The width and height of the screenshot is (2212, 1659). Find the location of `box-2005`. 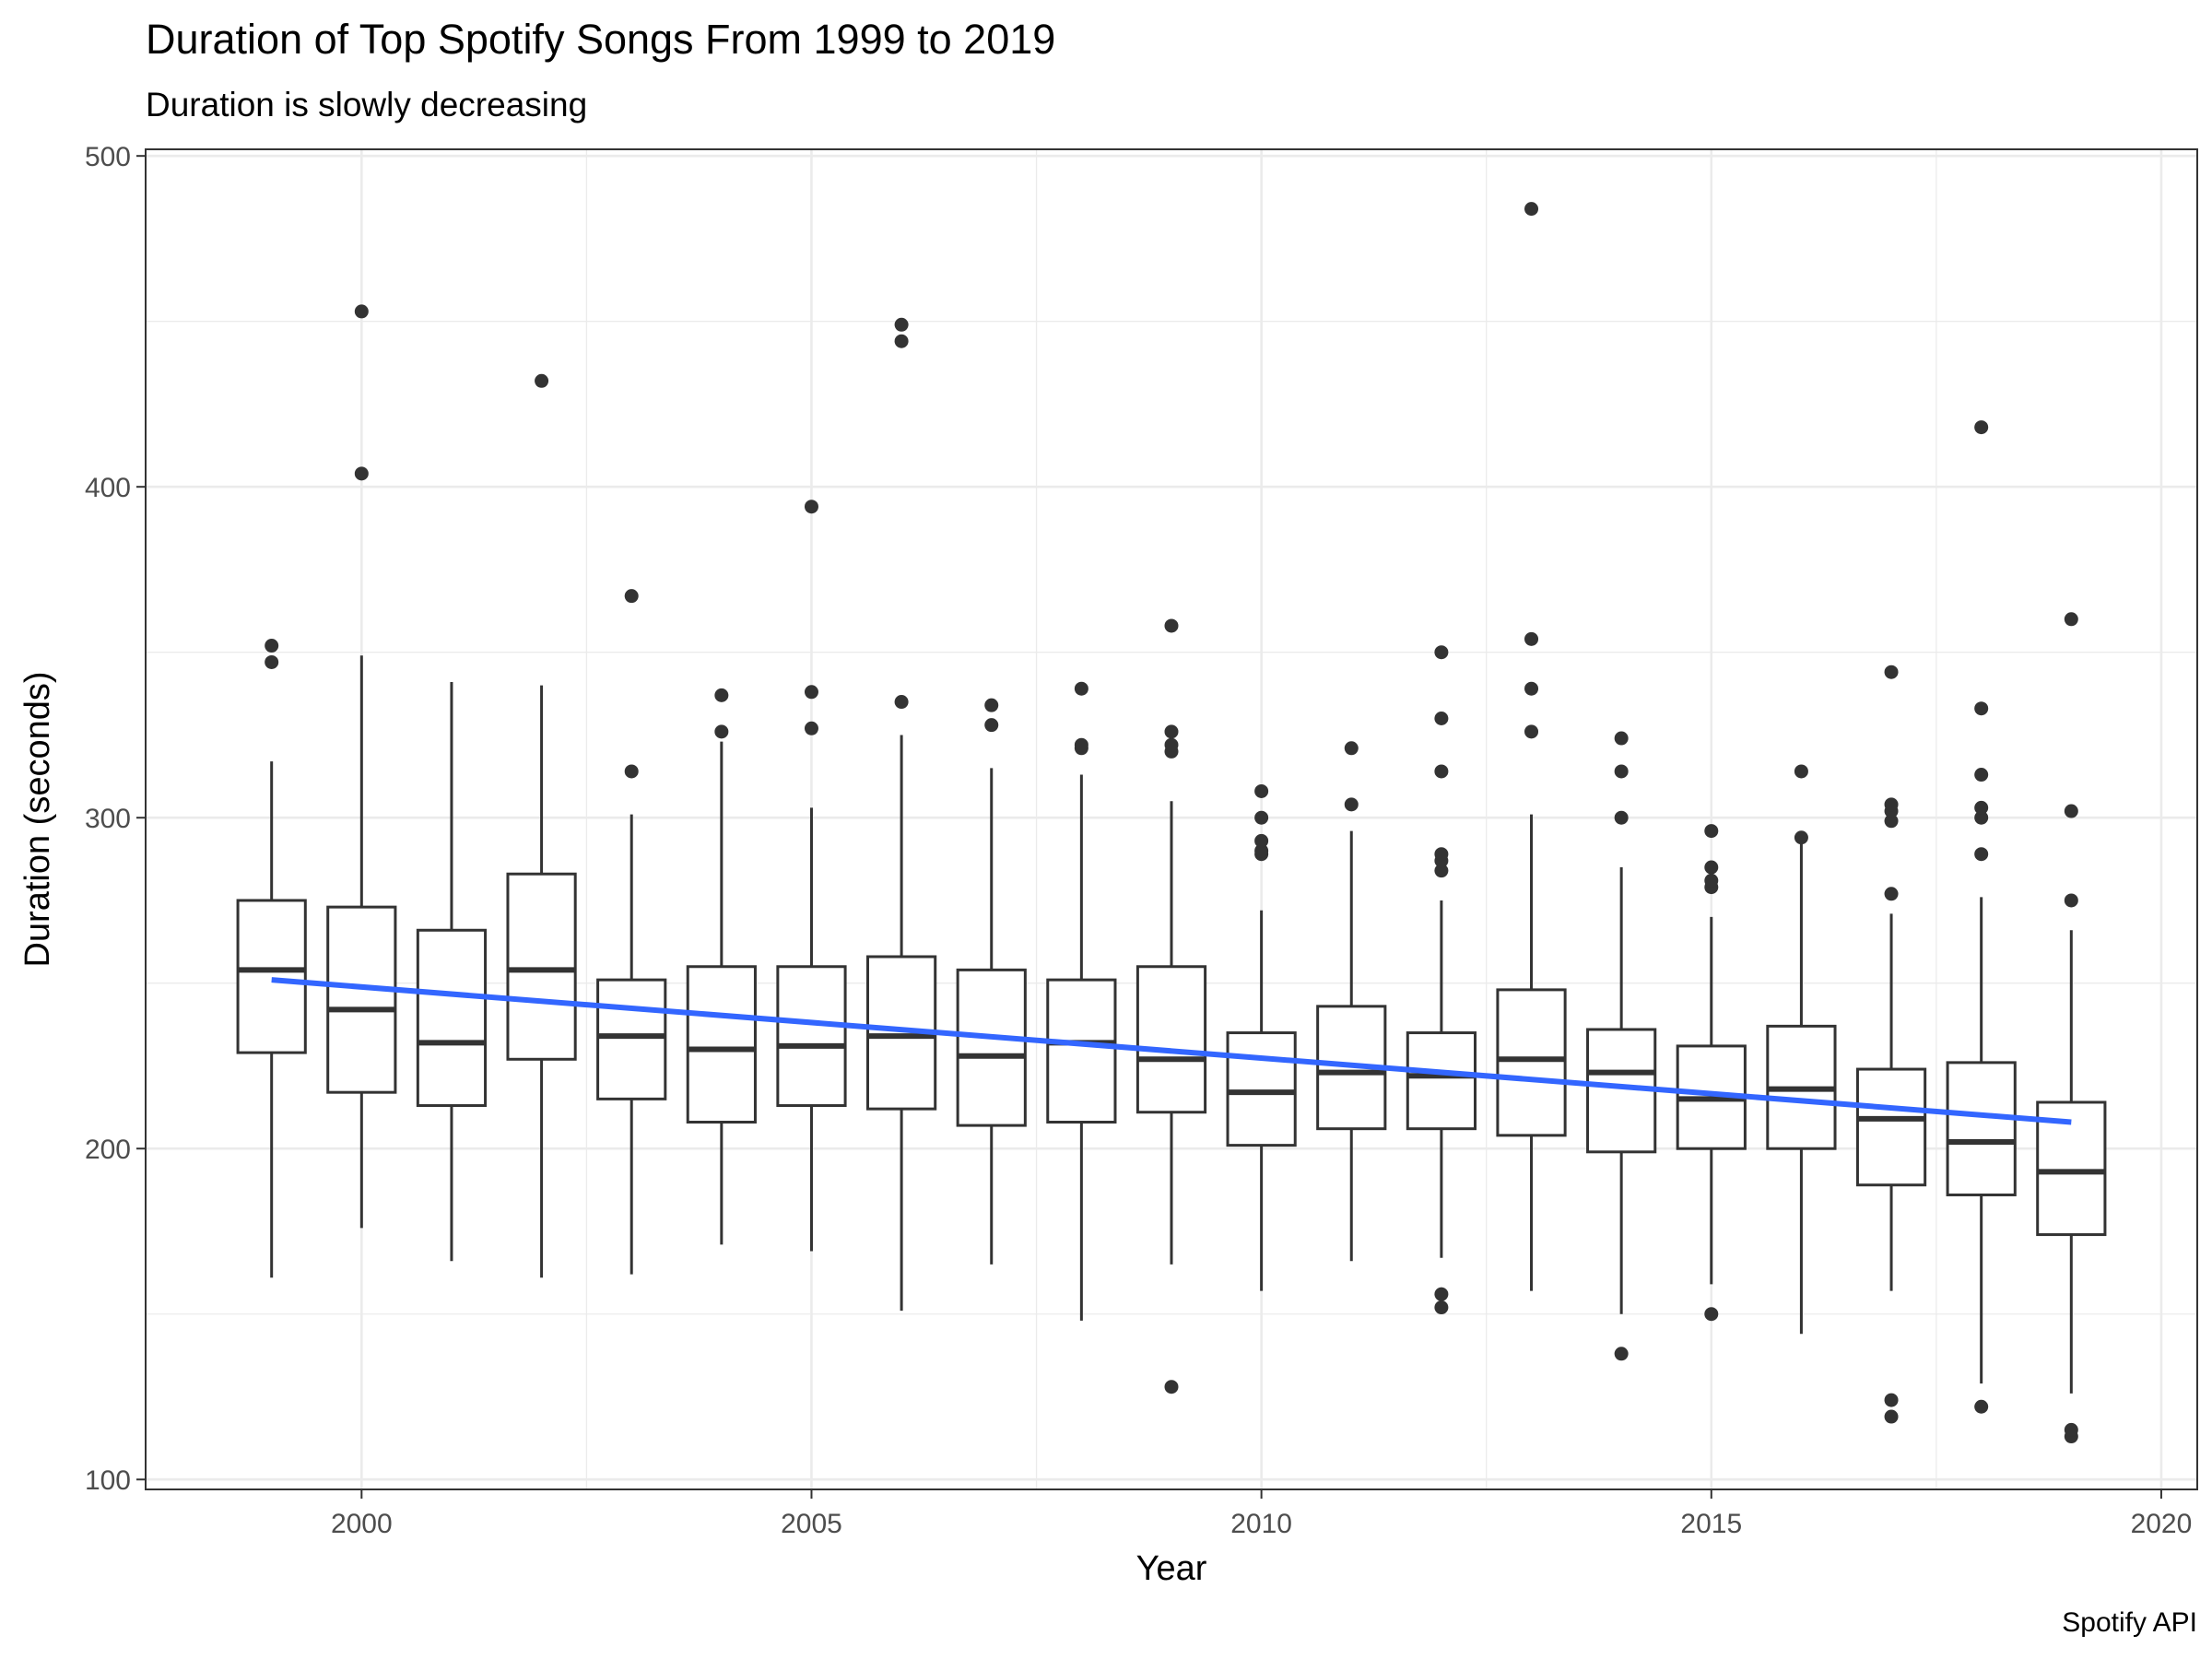

box-2005 is located at coordinates (811, 1029).